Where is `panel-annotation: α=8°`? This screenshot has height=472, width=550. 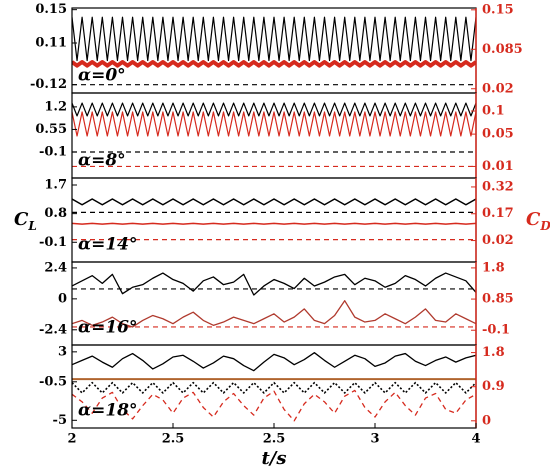 panel-annotation: α=8° is located at coordinates (102, 161).